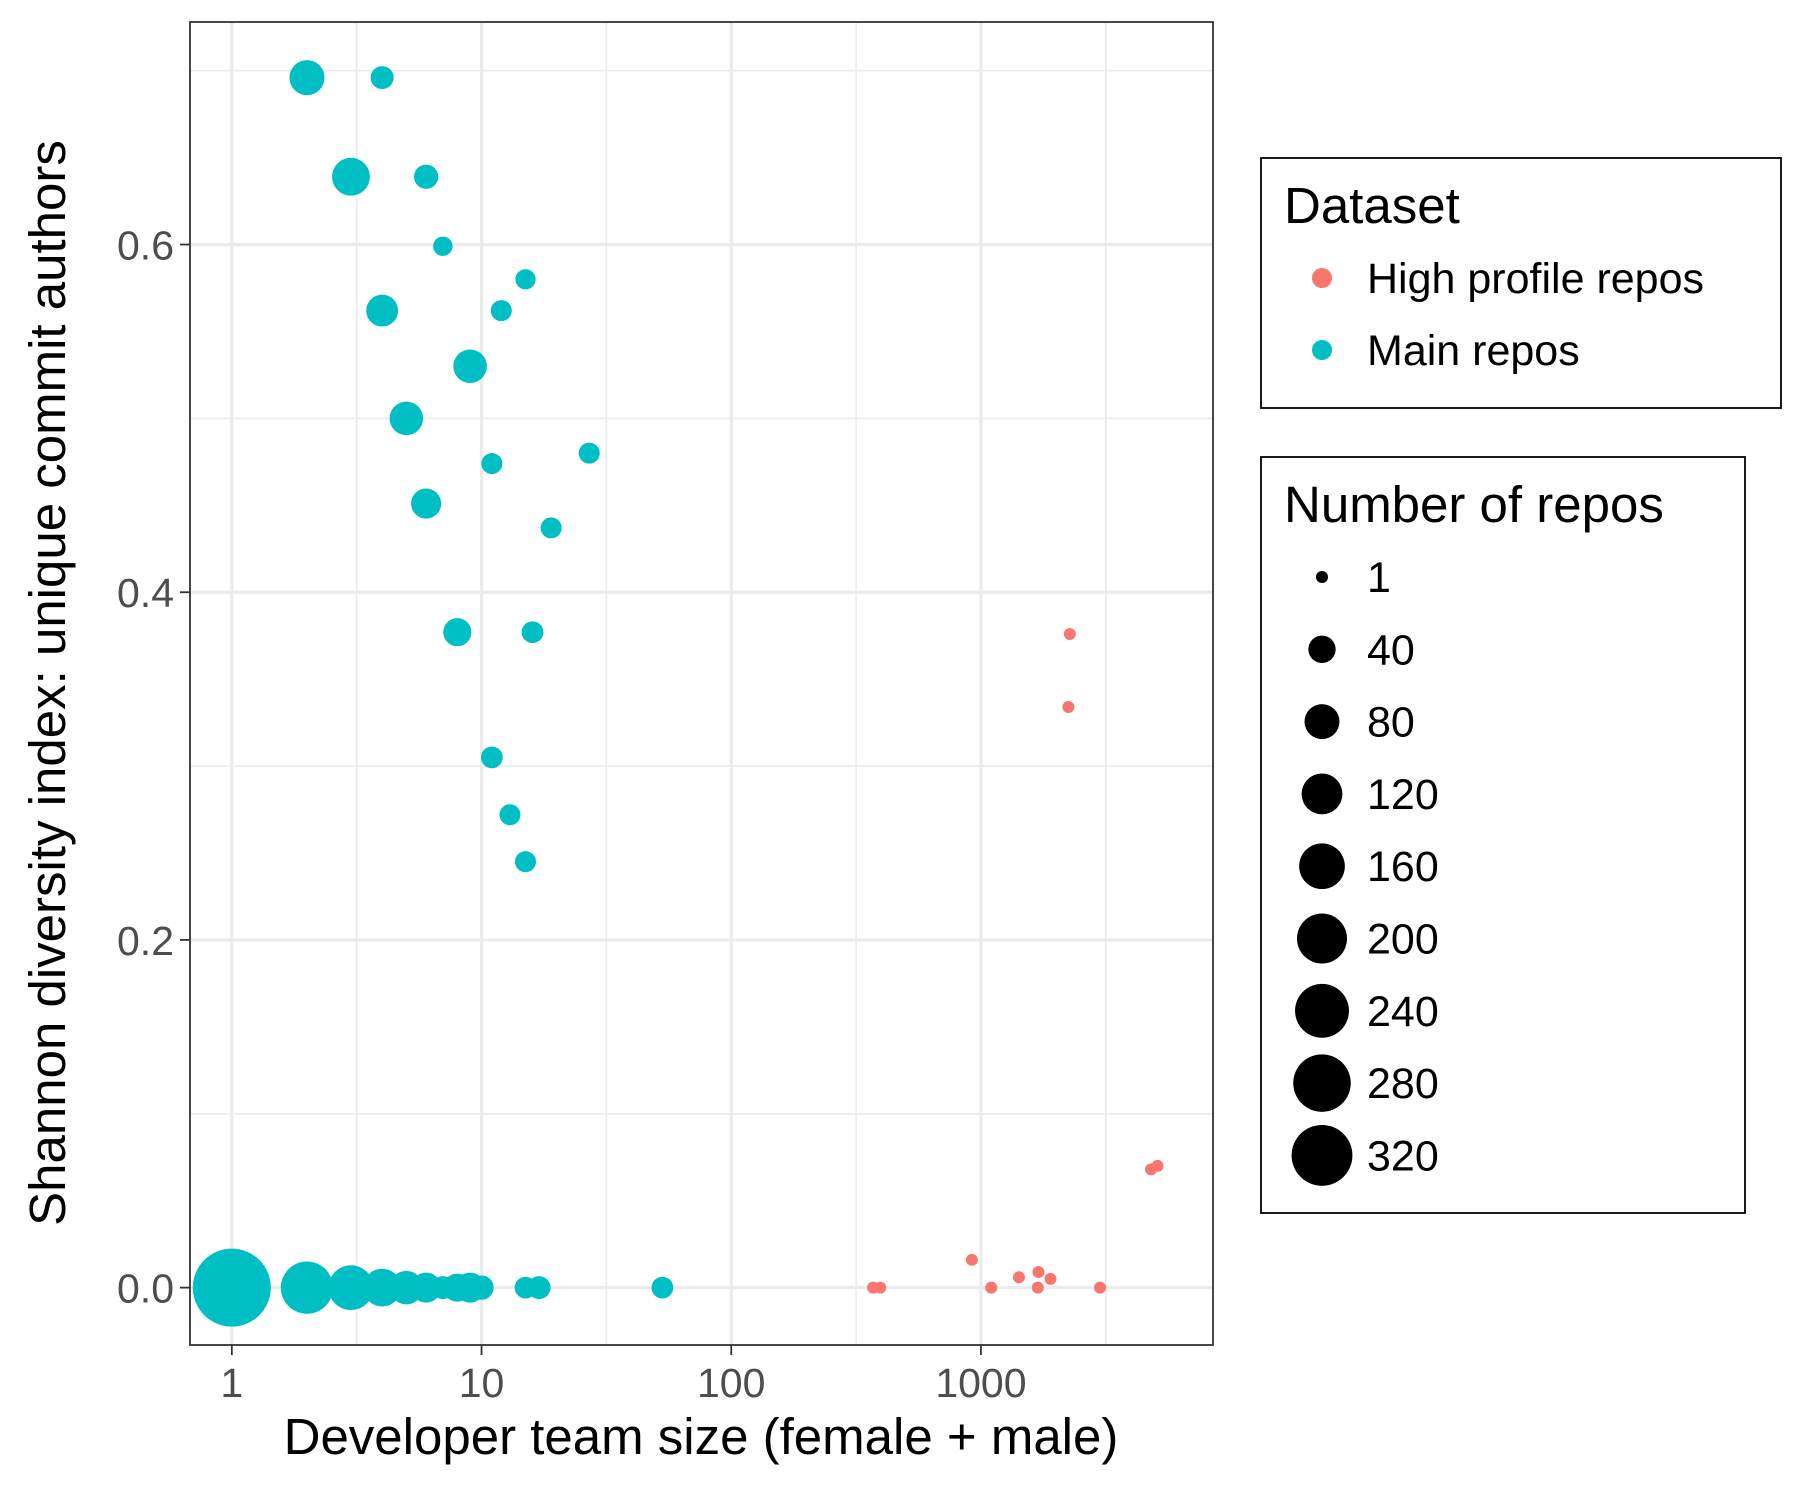  Describe the element at coordinates (145, 246) in the screenshot. I see `y-tick-label: 0.6` at that location.